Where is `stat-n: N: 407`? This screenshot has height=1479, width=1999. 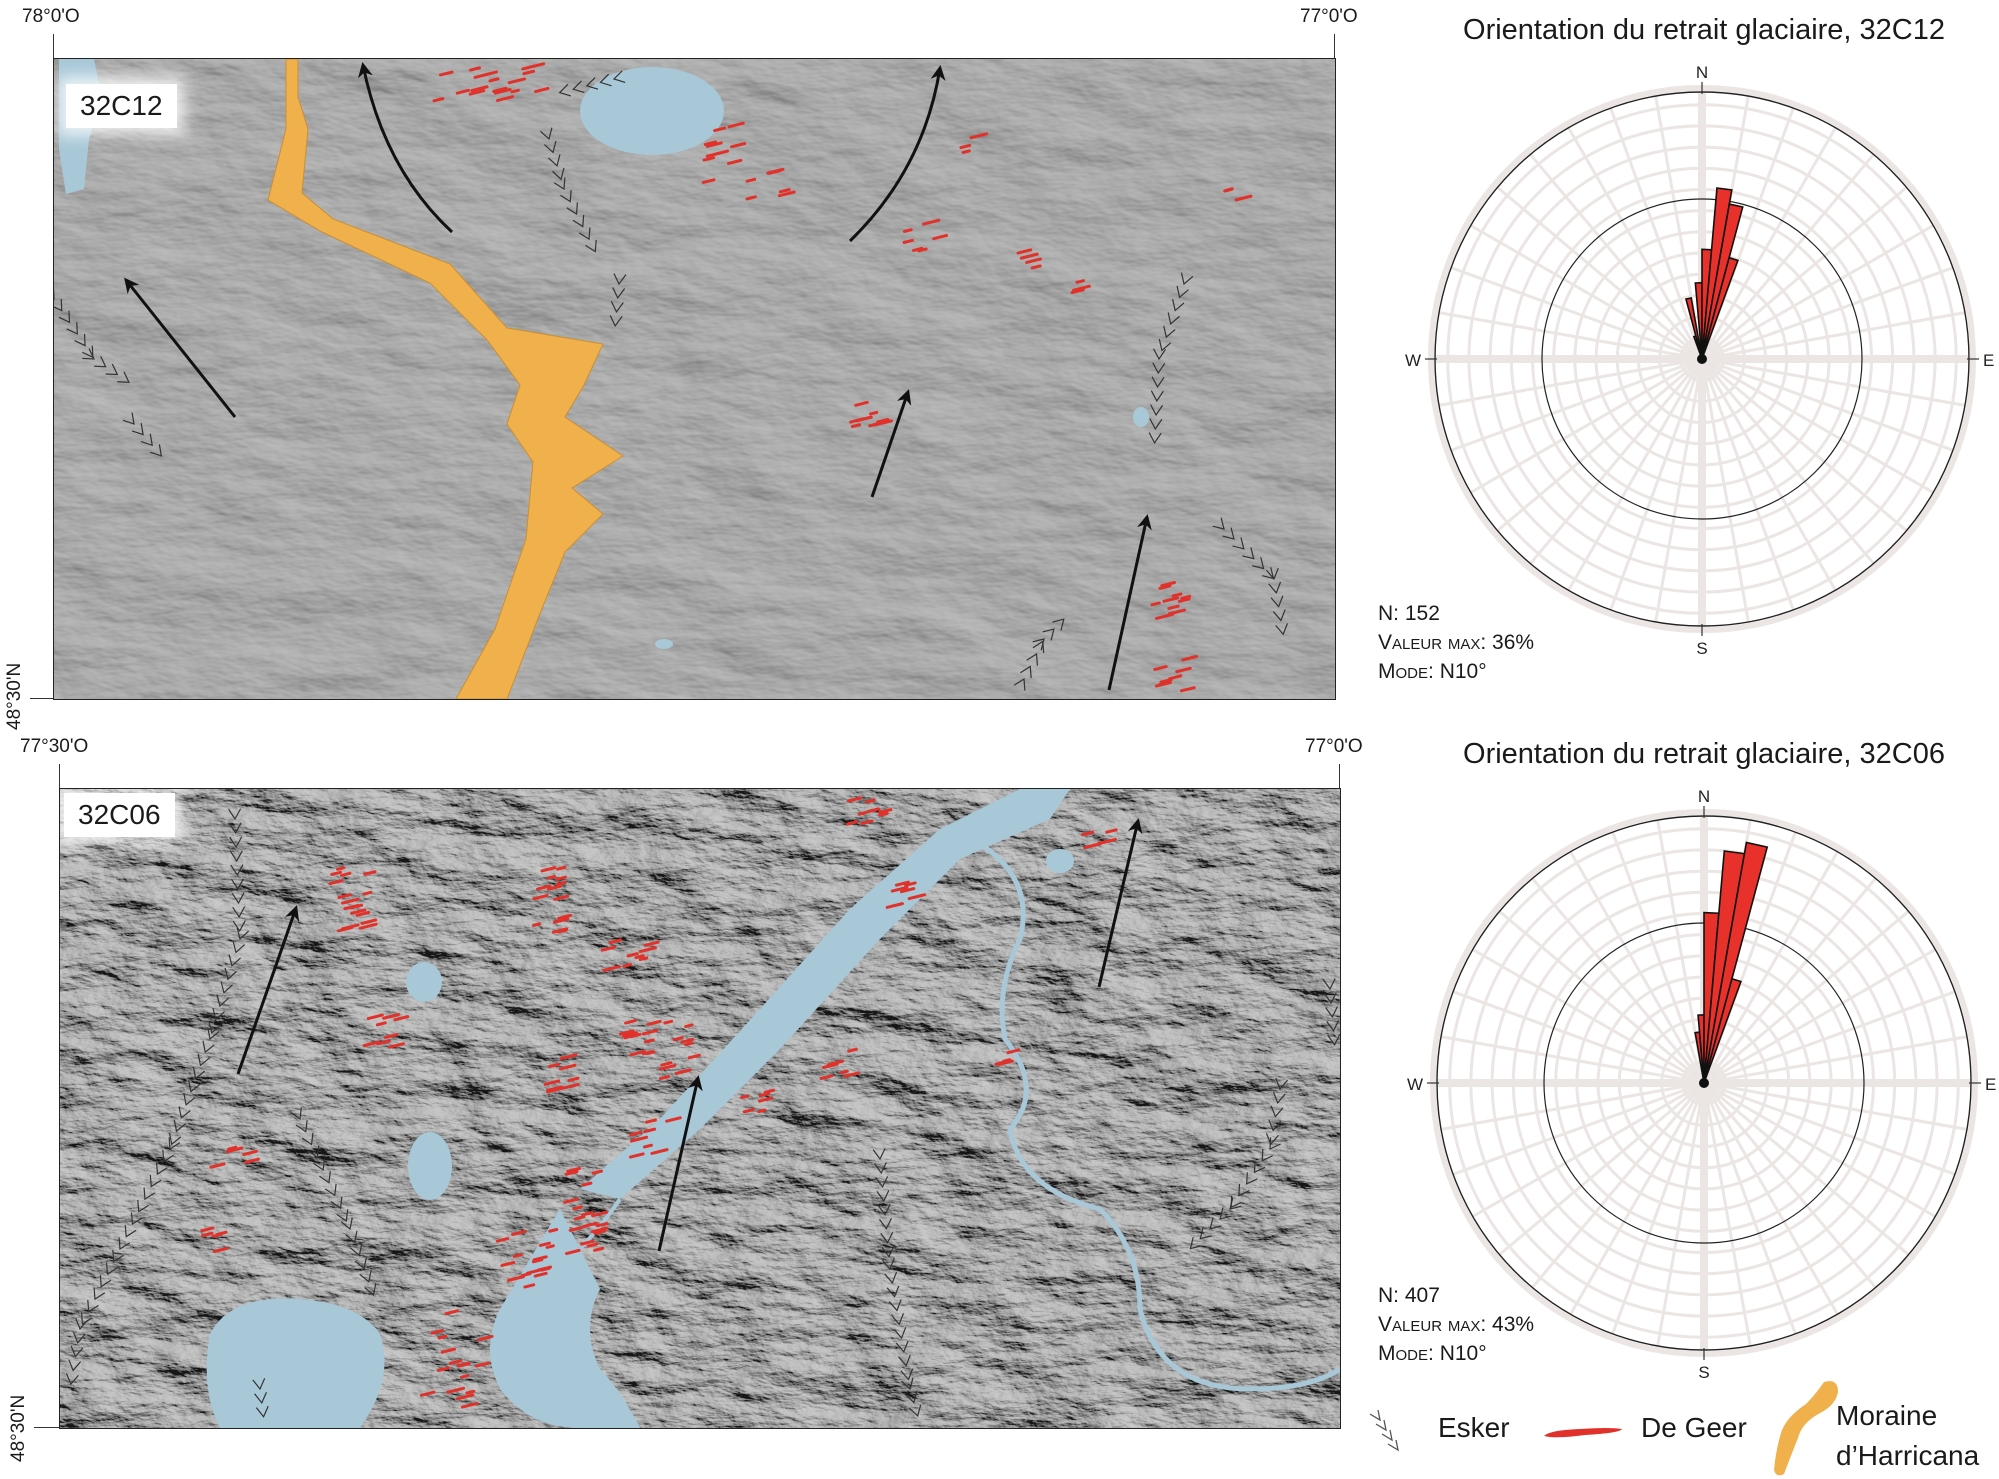
stat-n: N: 407 is located at coordinates (1409, 1296).